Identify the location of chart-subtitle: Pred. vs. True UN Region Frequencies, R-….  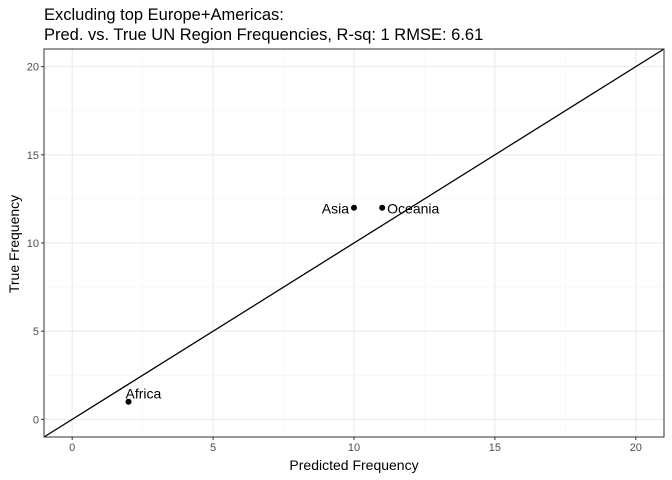
(263, 35).